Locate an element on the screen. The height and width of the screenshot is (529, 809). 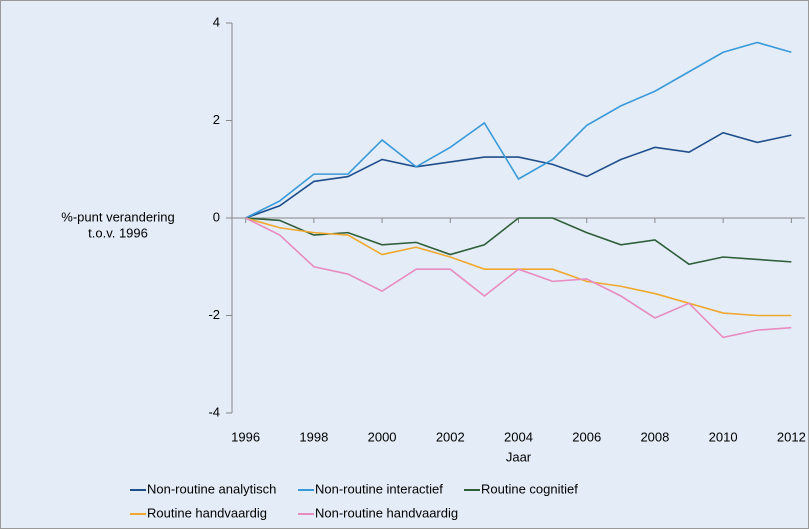
x-tick-label: 2002 is located at coordinates (450, 436).